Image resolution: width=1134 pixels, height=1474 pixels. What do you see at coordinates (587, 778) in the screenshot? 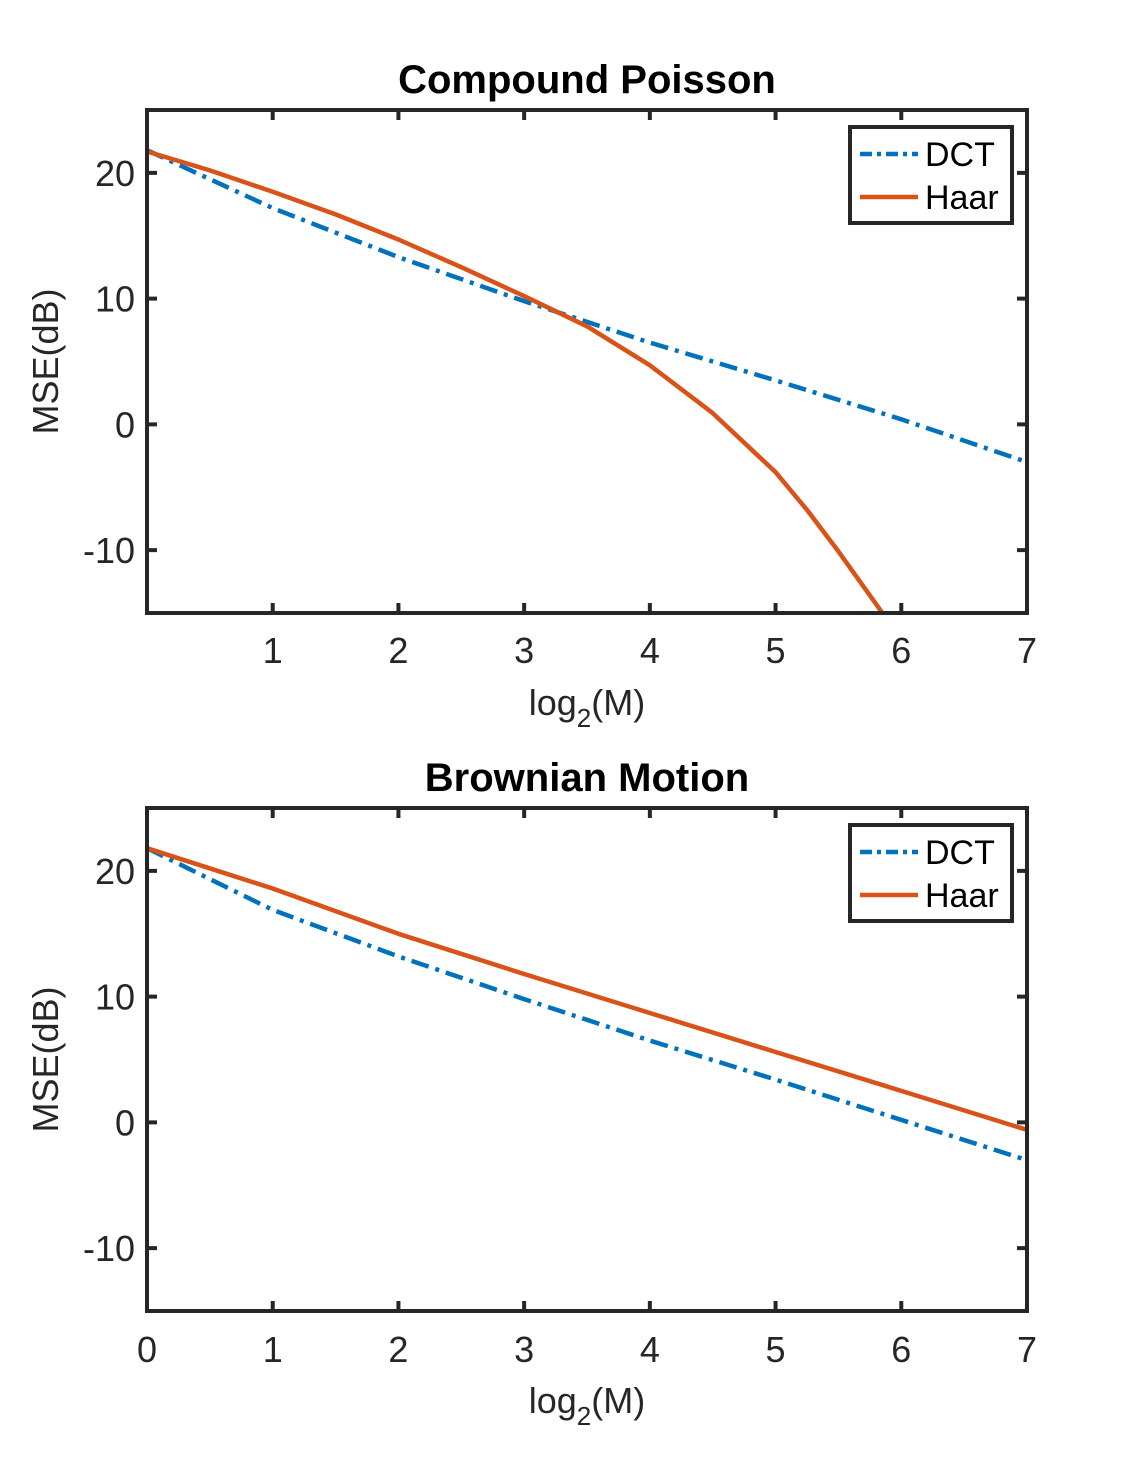
I see `chart-title: Brownian Motion` at bounding box center [587, 778].